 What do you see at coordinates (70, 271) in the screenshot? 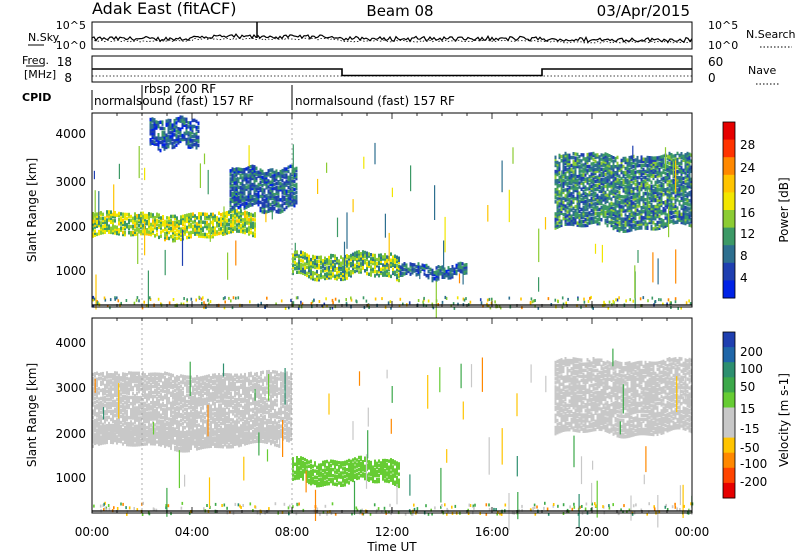
I see `power-y-tick: 1000` at bounding box center [70, 271].